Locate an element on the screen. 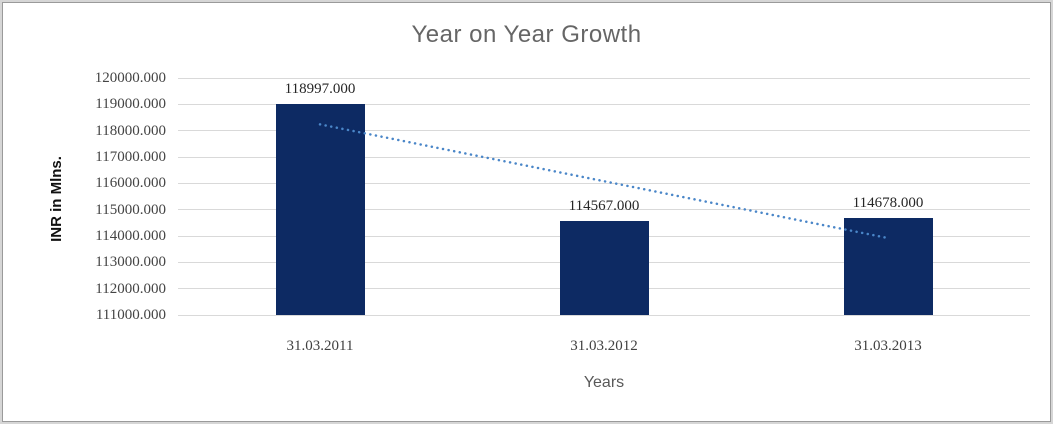 The image size is (1053, 424). y-tick-label: 120000.000 is located at coordinates (130, 78).